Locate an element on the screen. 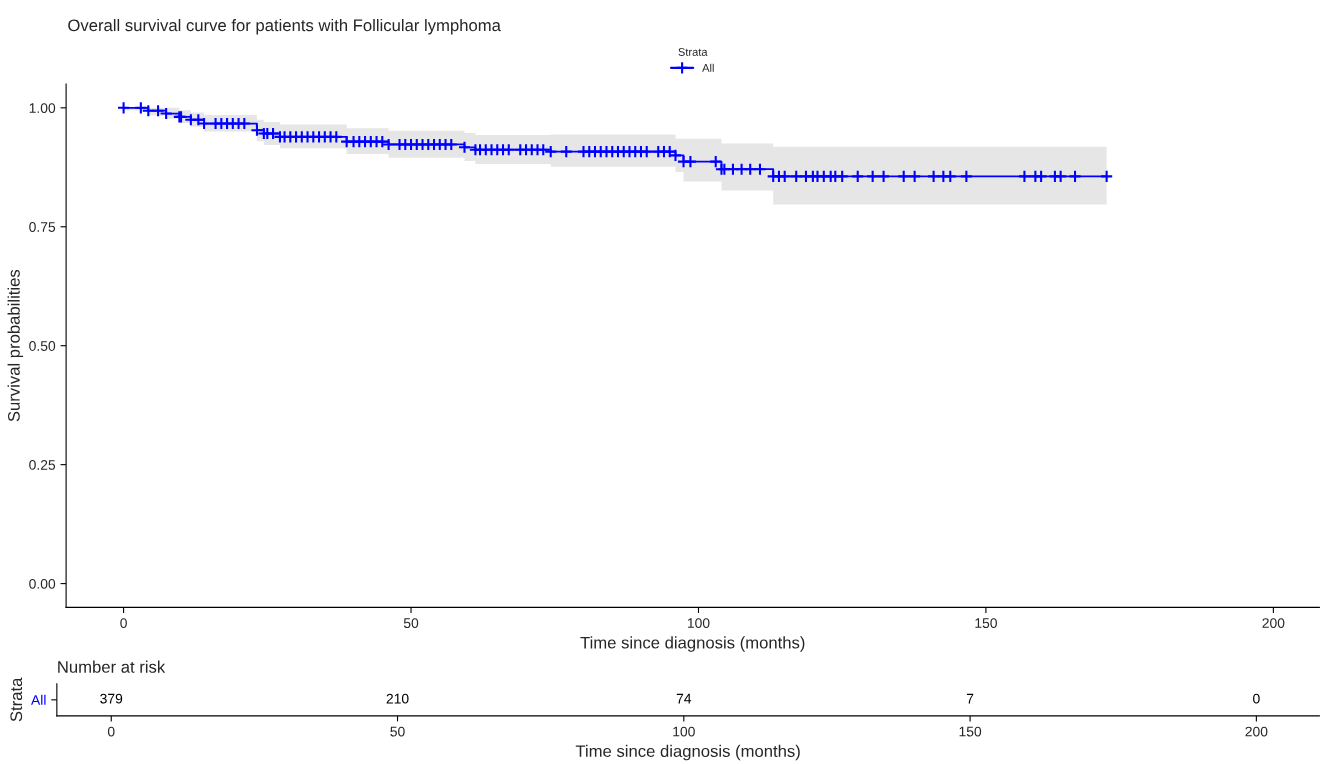 This screenshot has height=764, width=1322. y-tick-label: 0.75 is located at coordinates (42, 227).